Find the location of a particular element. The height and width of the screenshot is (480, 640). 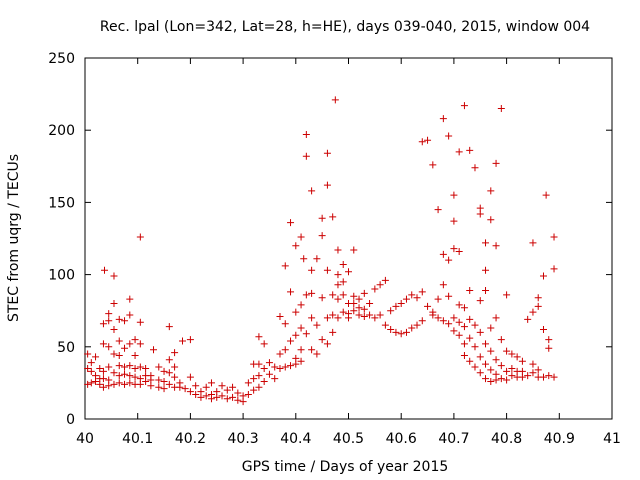

y-axis-label: STEC from uqrg / TECUs is located at coordinates (14, 238).